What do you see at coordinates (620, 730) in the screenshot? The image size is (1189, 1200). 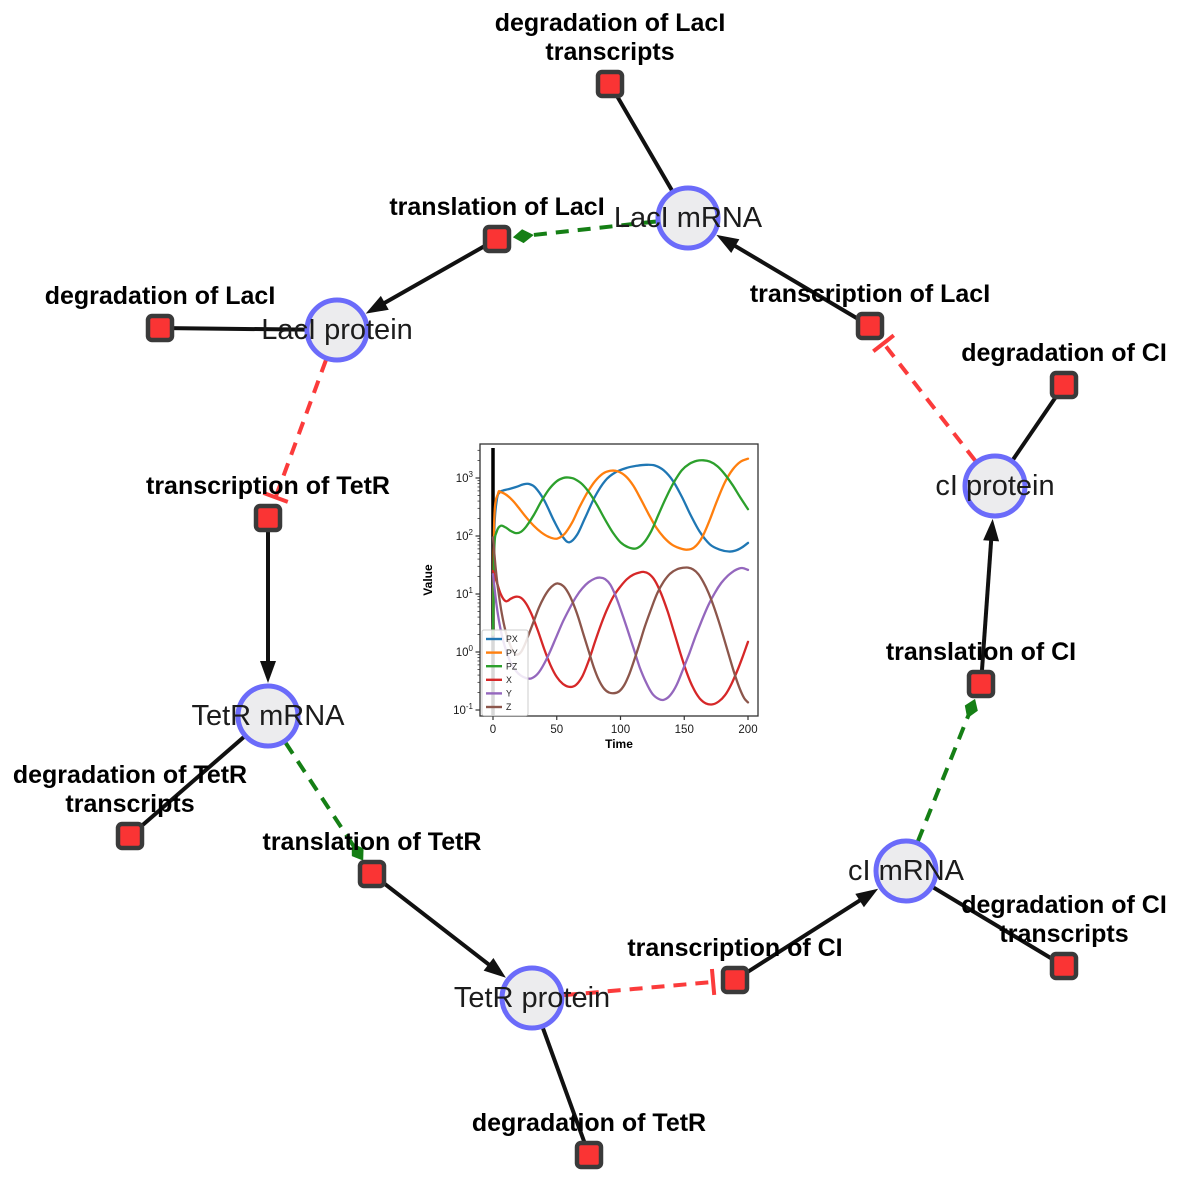 I see `x-tick-label: 100` at bounding box center [620, 730].